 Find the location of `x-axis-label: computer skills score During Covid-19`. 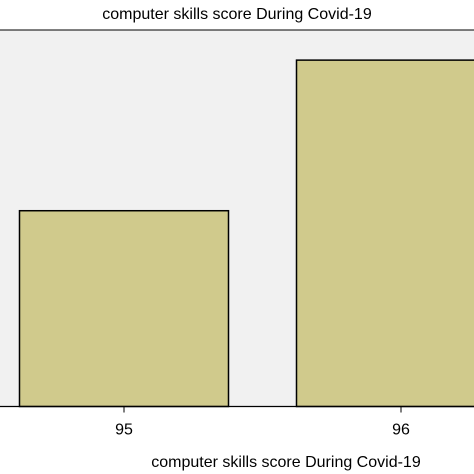

x-axis-label: computer skills score During Covid-19 is located at coordinates (286, 462).